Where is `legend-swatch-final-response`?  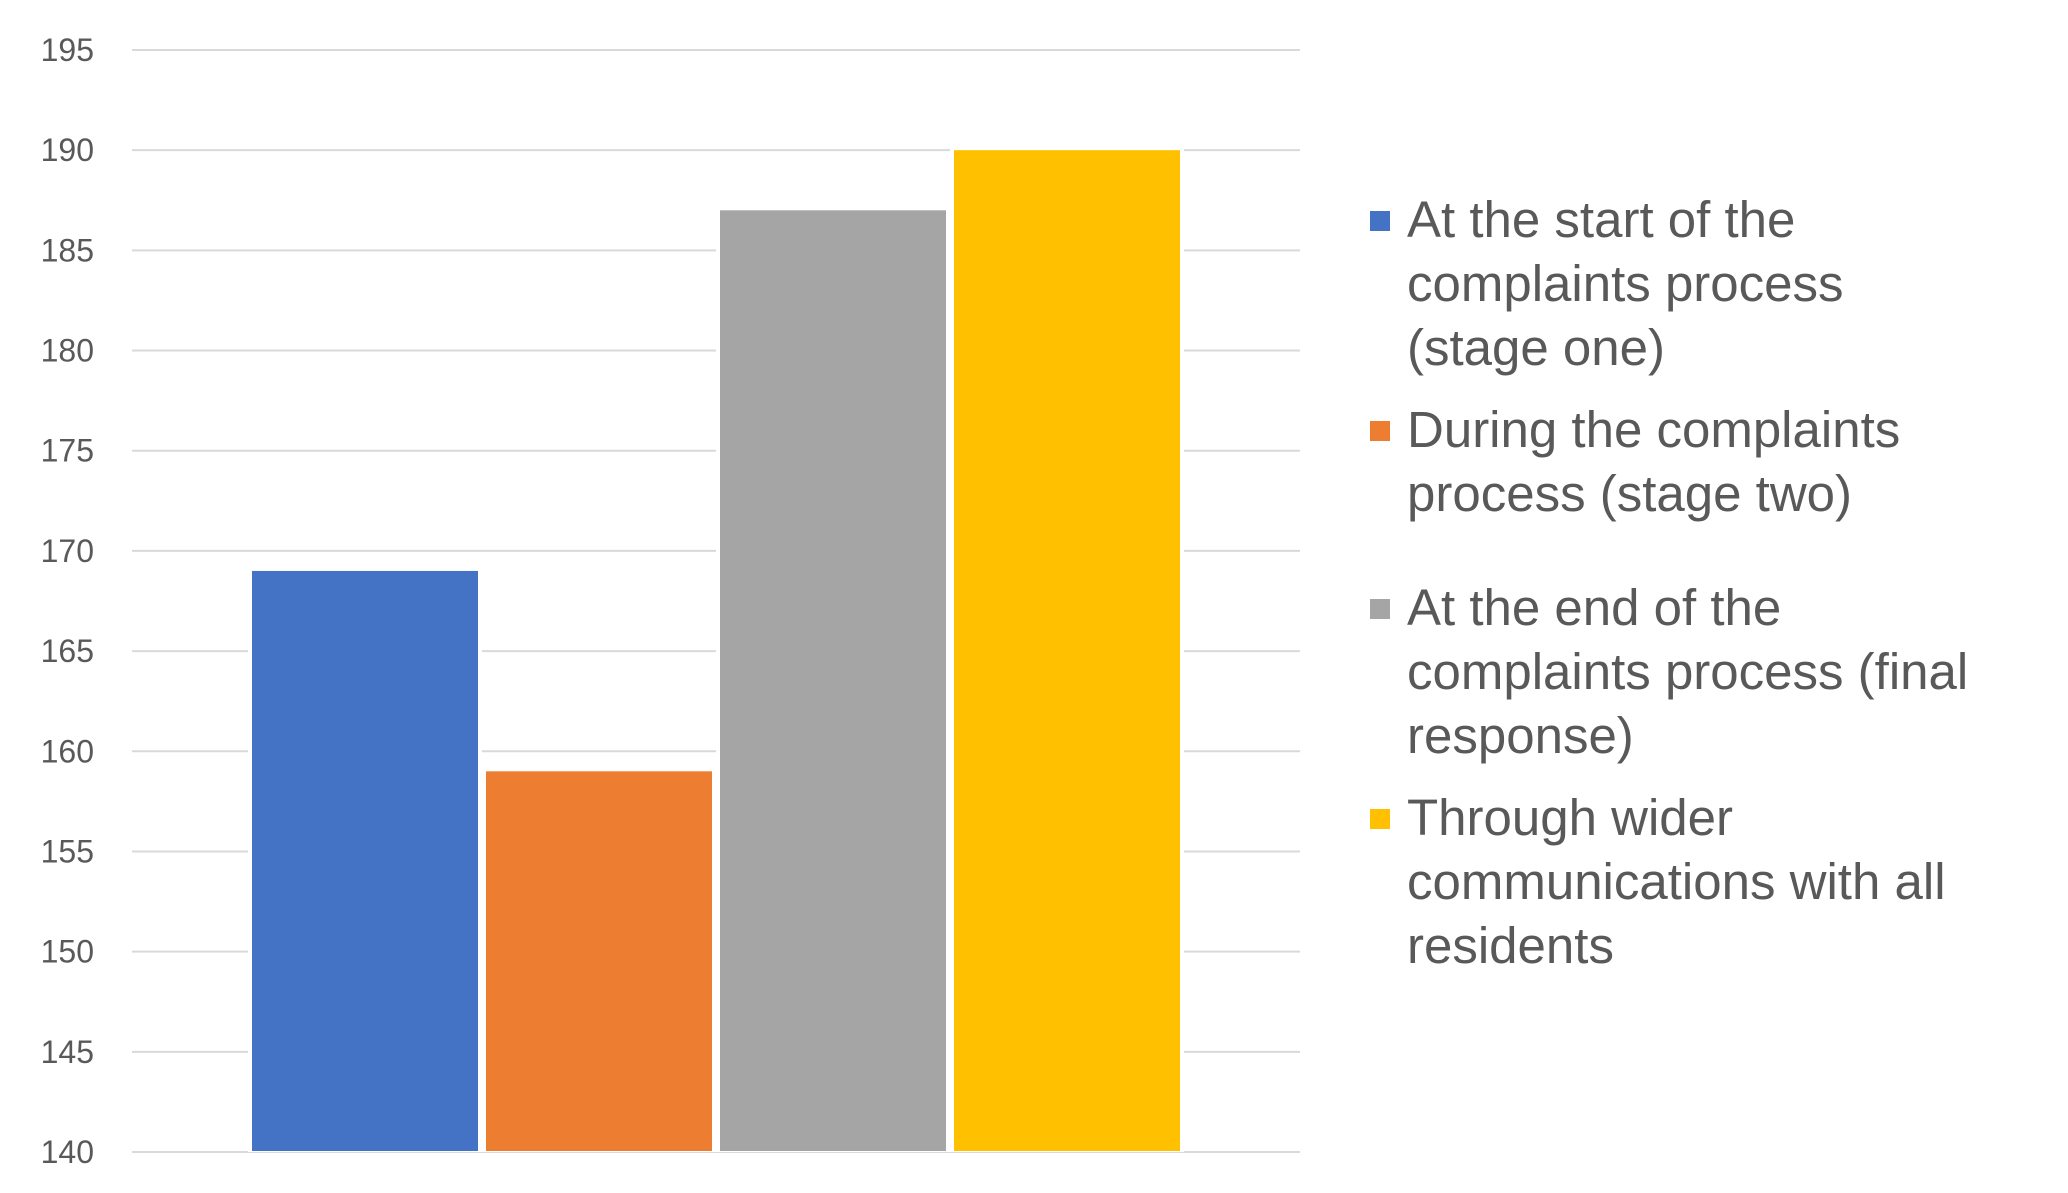 legend-swatch-final-response is located at coordinates (1380, 609).